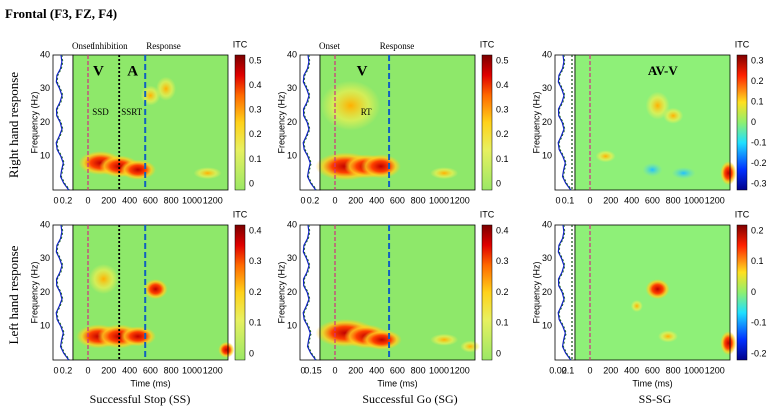 This screenshot has height=411, width=770. Describe the element at coordinates (255, 60) in the screenshot. I see `colorbar-tick-label: 0.5` at that location.